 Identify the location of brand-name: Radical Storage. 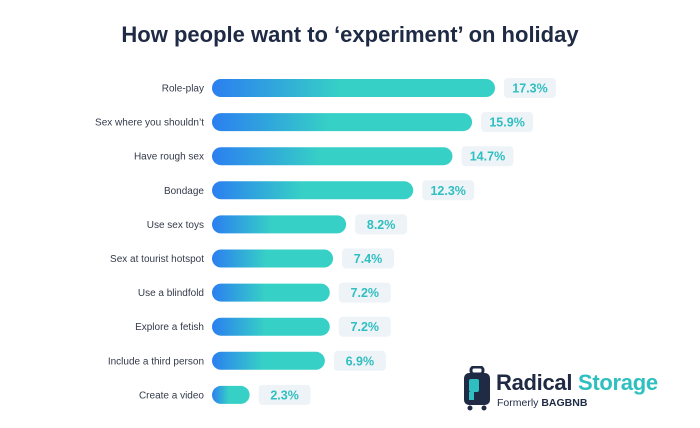
(577, 383).